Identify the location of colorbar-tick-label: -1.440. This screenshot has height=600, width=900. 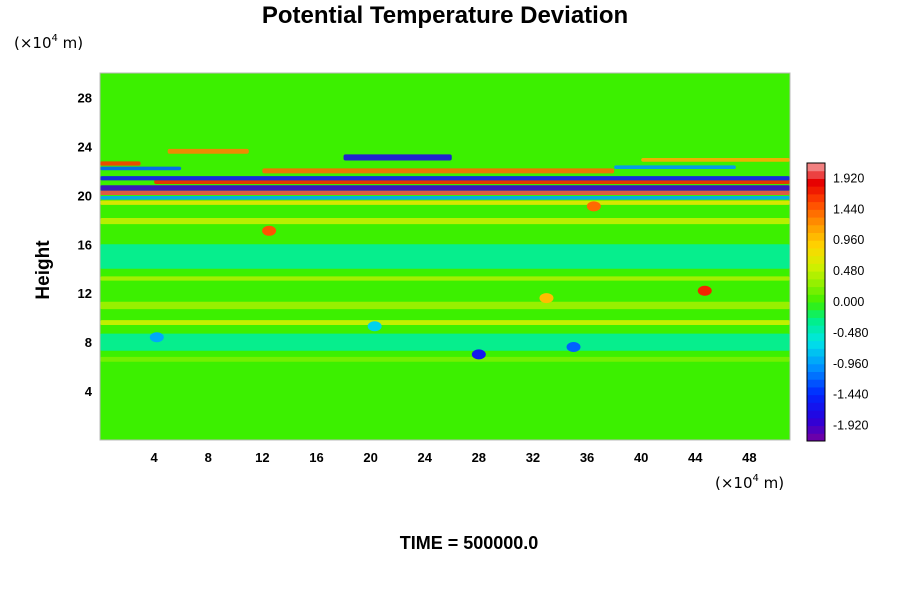
(850, 395).